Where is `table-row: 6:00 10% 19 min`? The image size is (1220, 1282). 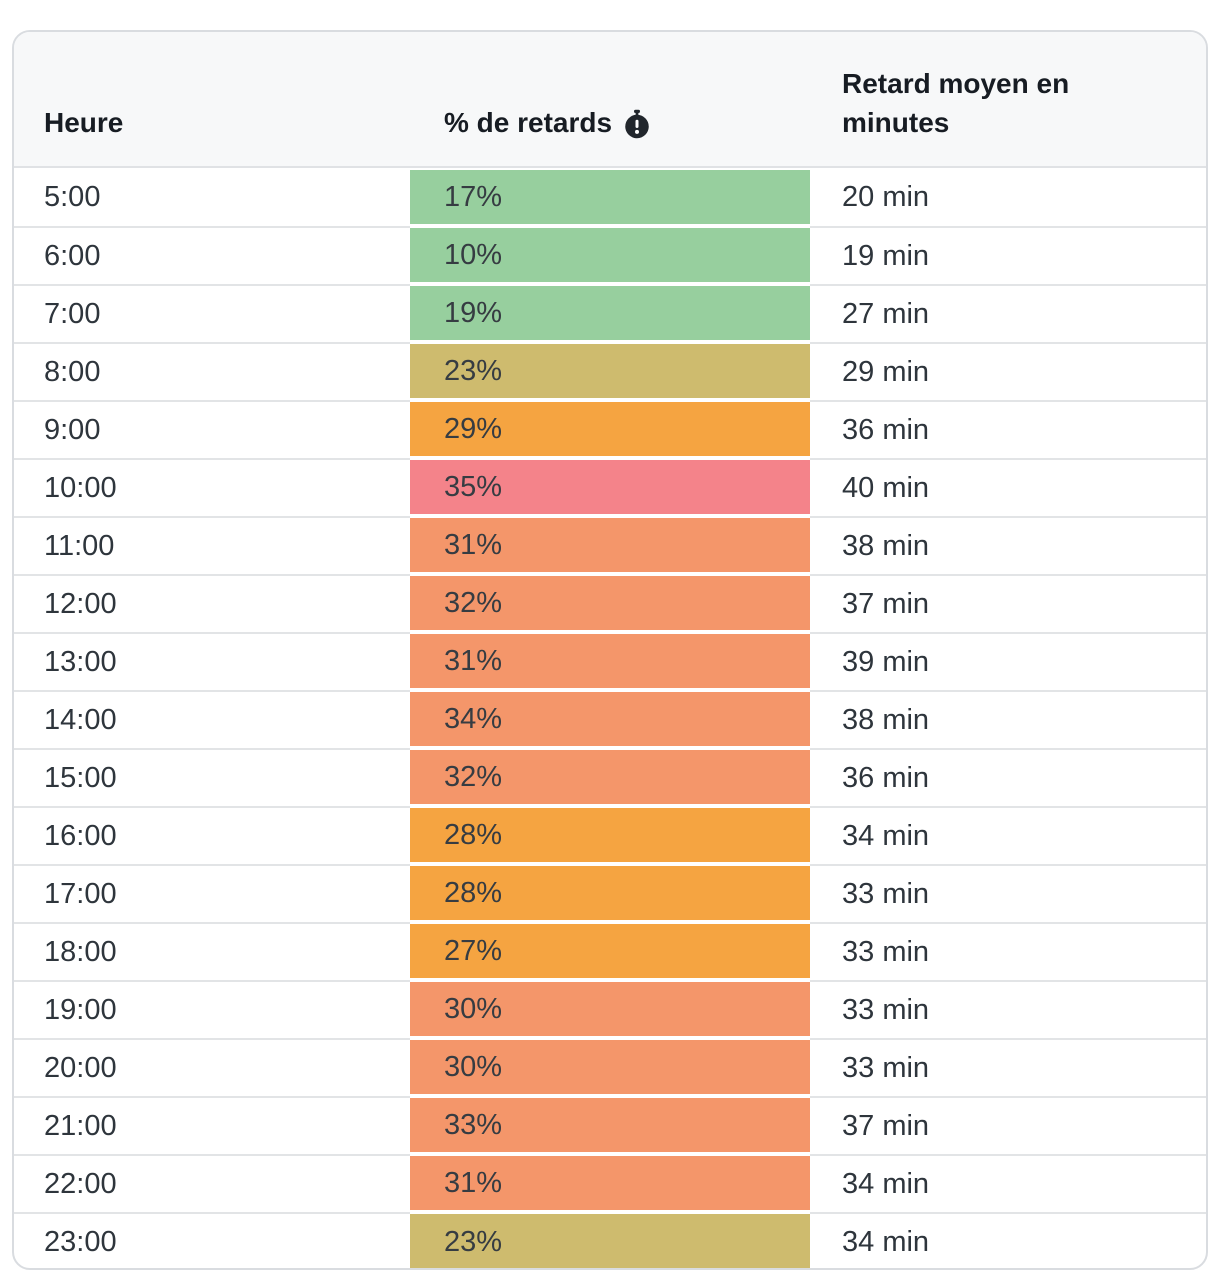
table-row: 6:00 10% 19 min is located at coordinates (610, 255).